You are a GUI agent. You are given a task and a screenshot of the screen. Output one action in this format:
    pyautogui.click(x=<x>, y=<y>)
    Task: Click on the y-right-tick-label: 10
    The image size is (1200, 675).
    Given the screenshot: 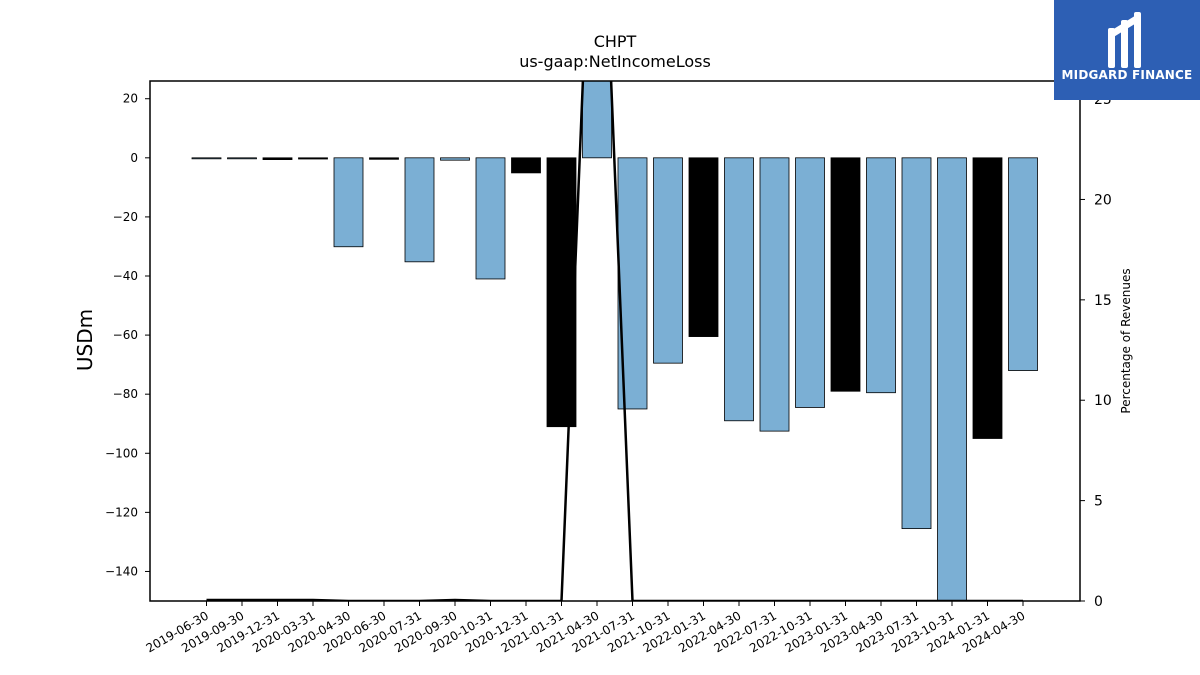 What is the action you would take?
    pyautogui.click(x=1103, y=401)
    